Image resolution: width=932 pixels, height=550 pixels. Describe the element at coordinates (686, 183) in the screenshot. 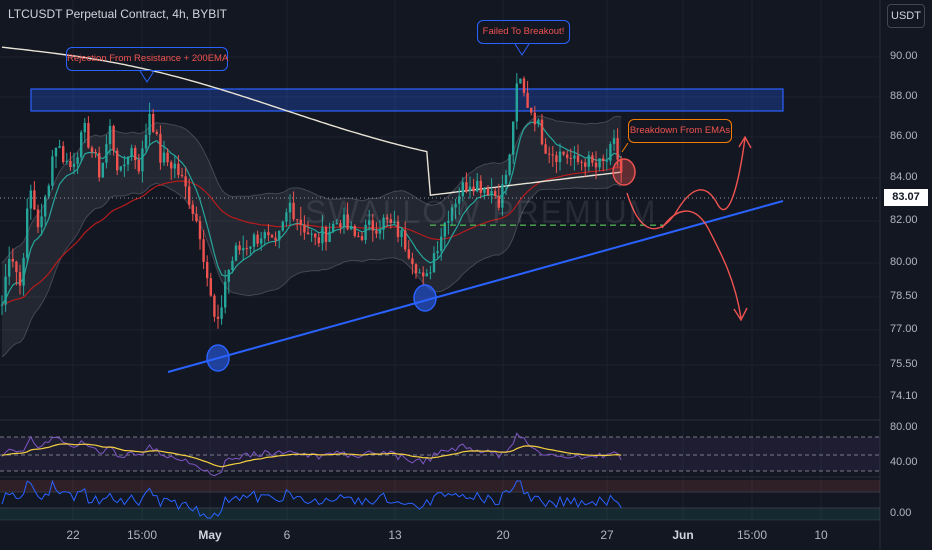

I see `projection-bullish` at that location.